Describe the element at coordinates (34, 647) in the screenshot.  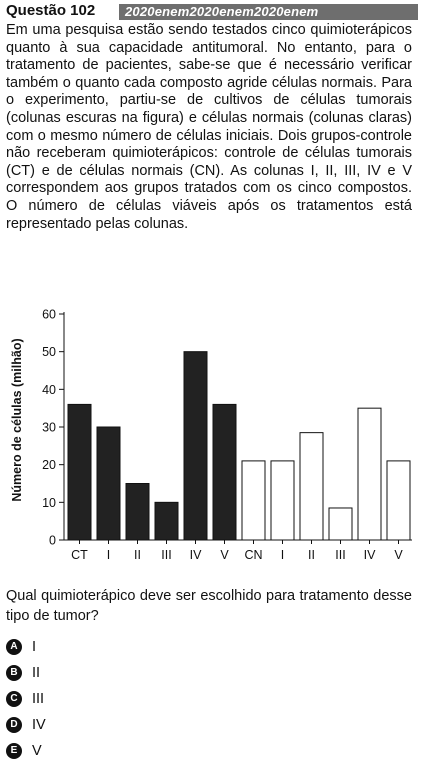
I see `option-text-a: I` at that location.